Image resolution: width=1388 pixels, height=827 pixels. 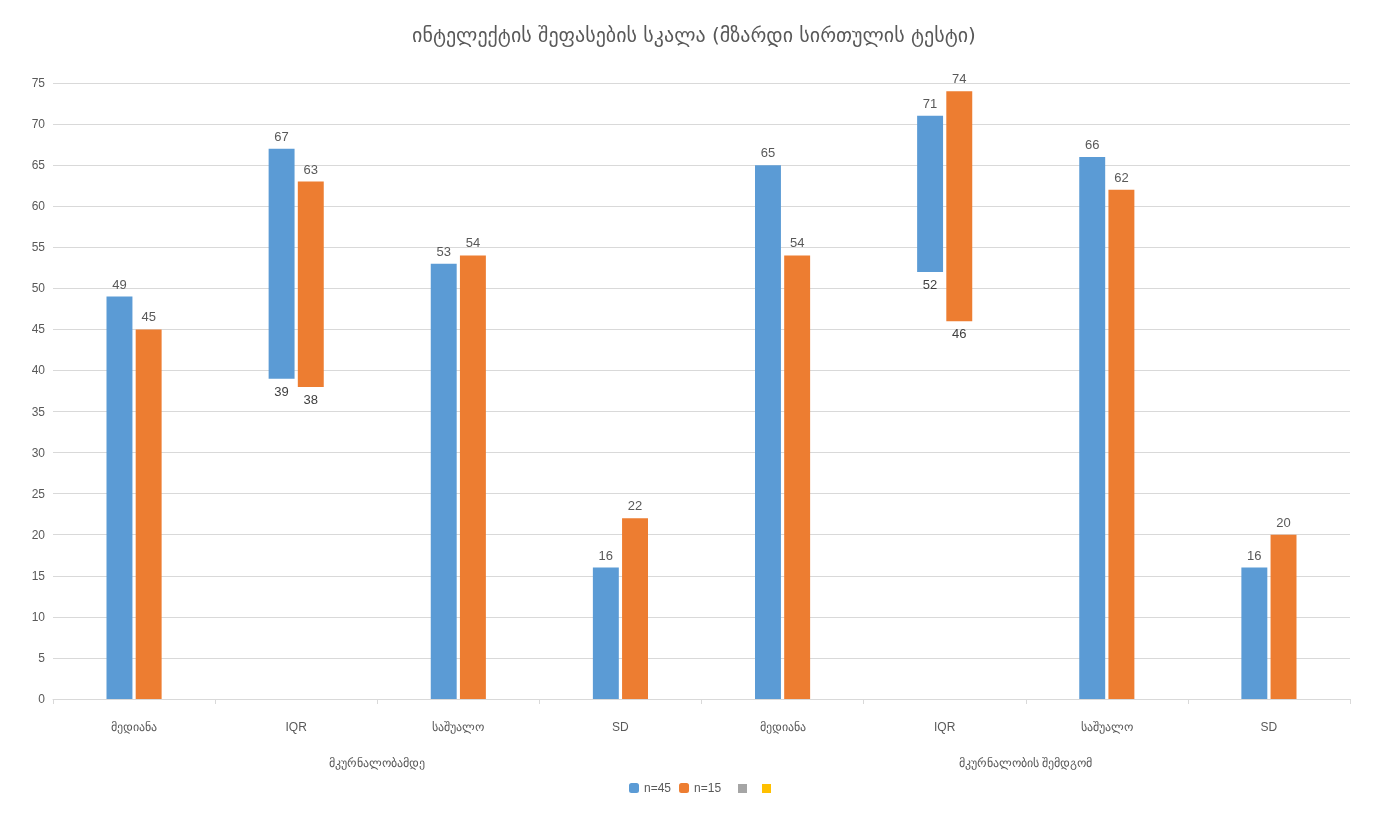 What do you see at coordinates (1283, 522) in the screenshot?
I see `data-label: 20` at bounding box center [1283, 522].